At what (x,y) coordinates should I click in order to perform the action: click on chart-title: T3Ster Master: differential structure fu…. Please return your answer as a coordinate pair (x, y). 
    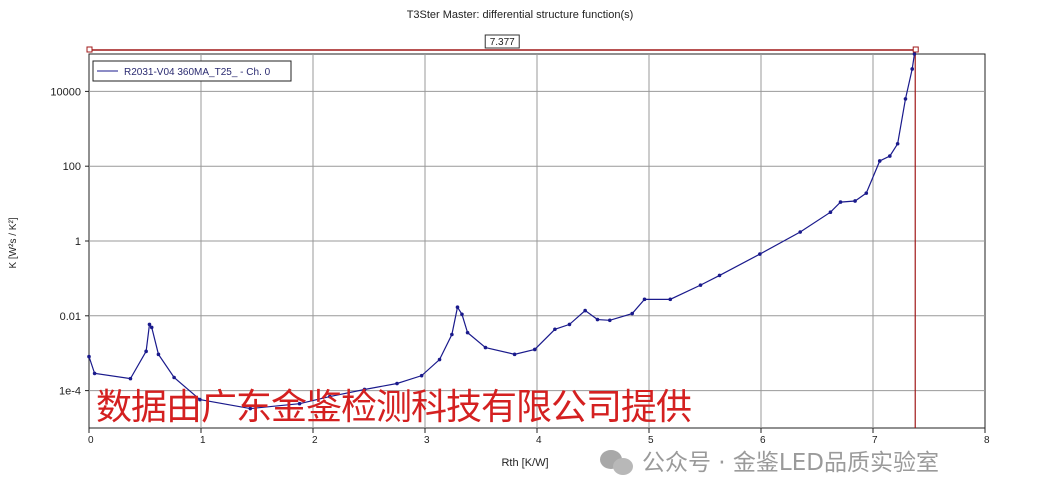
    Looking at the image, I should click on (520, 15).